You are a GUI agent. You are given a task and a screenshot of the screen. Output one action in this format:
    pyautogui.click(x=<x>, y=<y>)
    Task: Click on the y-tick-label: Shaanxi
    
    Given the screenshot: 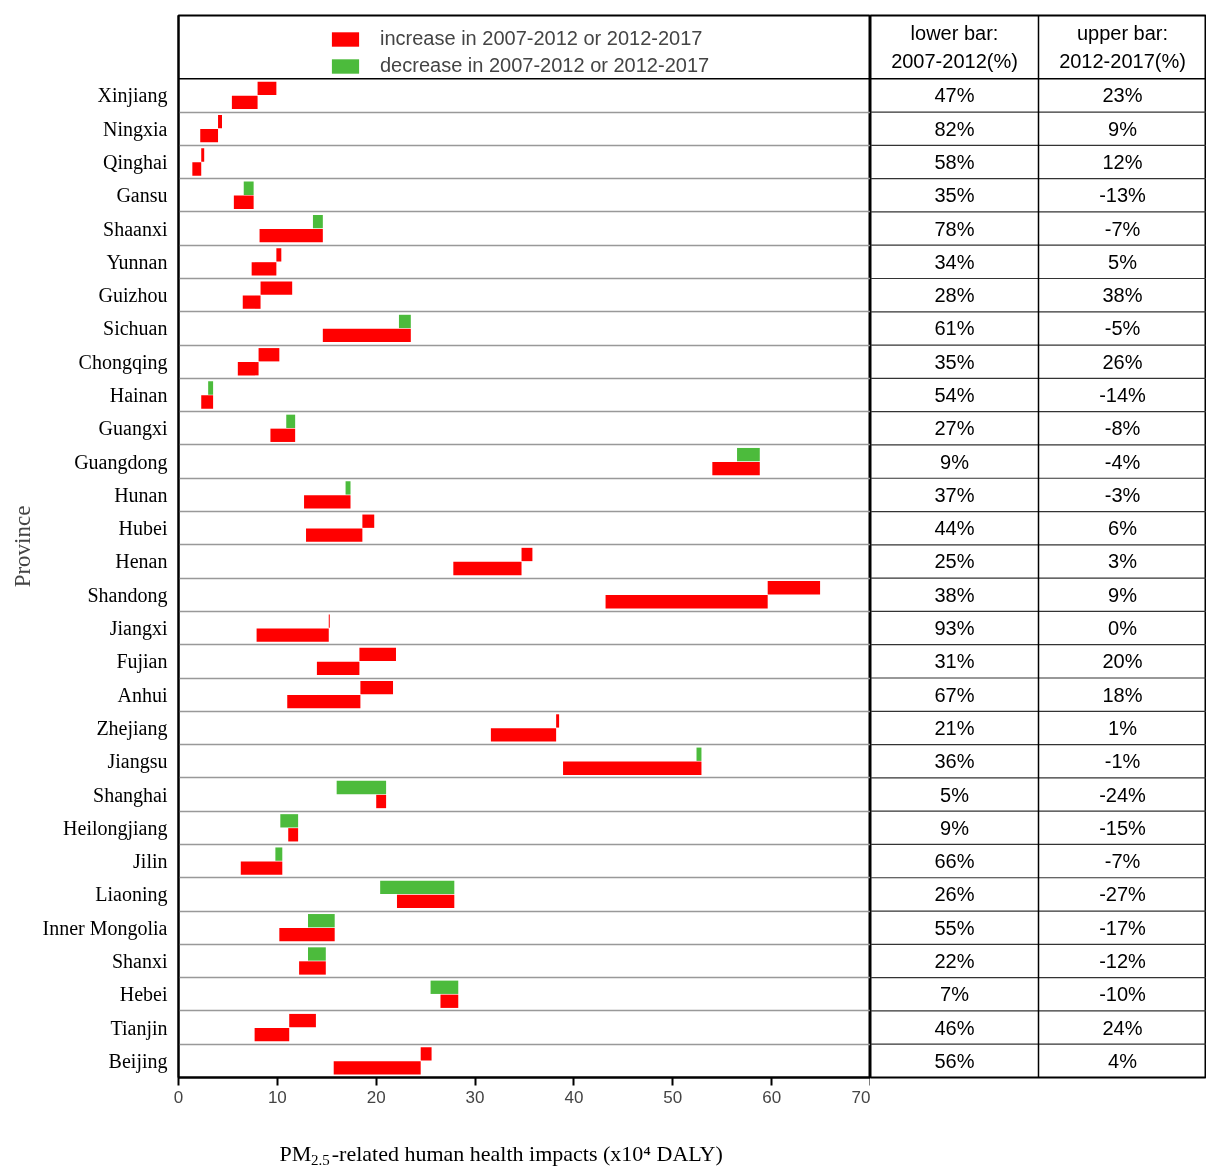 What is the action you would take?
    pyautogui.click(x=135, y=228)
    